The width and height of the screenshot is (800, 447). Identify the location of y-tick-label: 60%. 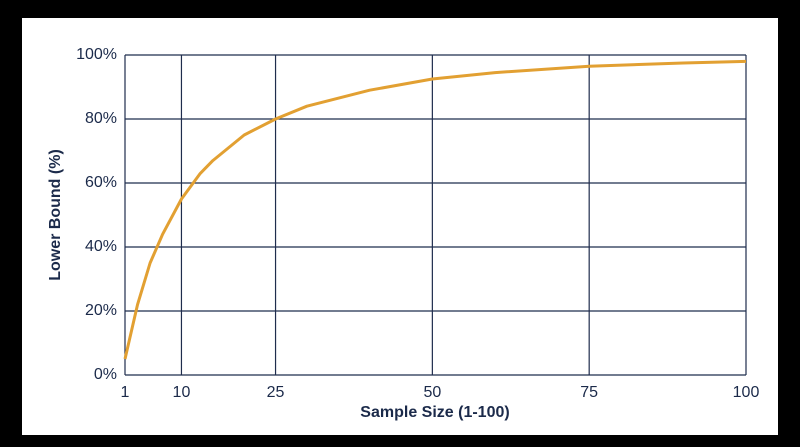
(101, 182).